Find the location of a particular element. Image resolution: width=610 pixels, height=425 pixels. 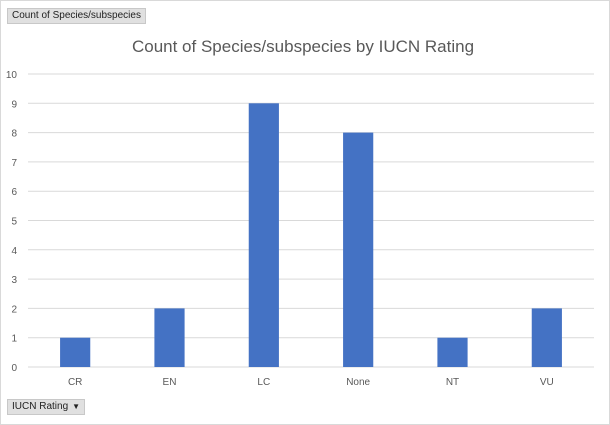

y-tick-label: 9 is located at coordinates (14, 104).